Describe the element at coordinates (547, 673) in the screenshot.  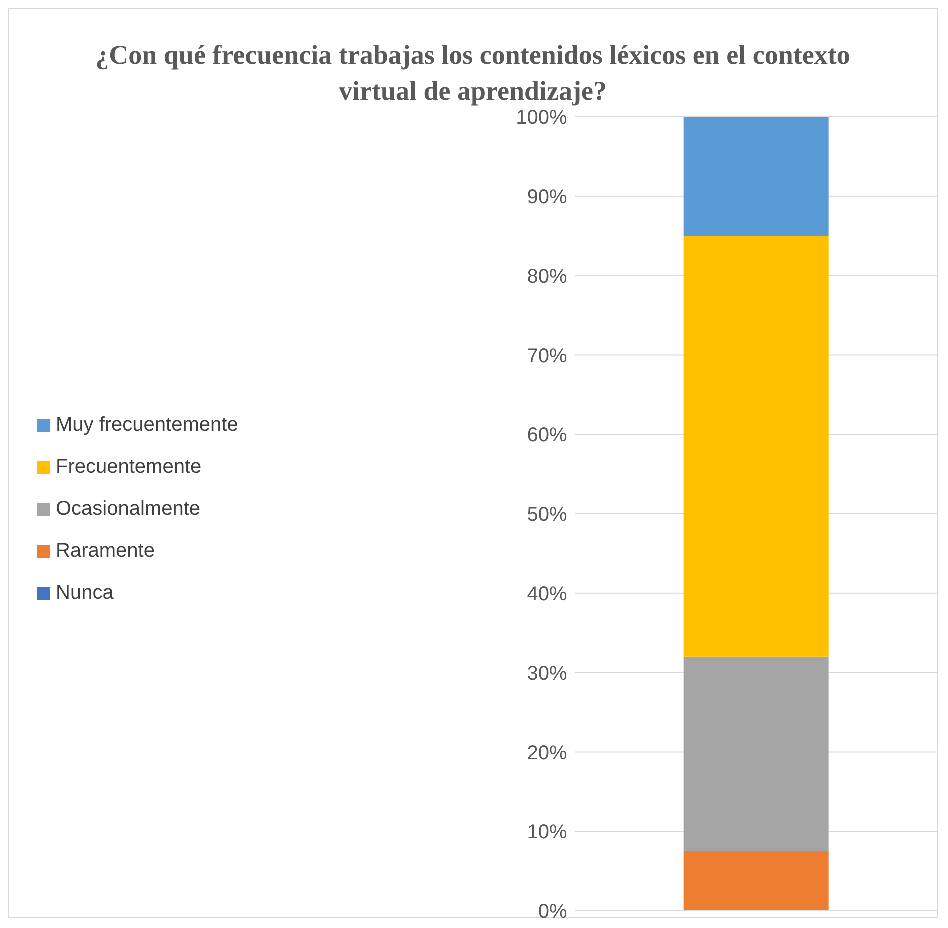
I see `y-tick-label: 30%` at that location.